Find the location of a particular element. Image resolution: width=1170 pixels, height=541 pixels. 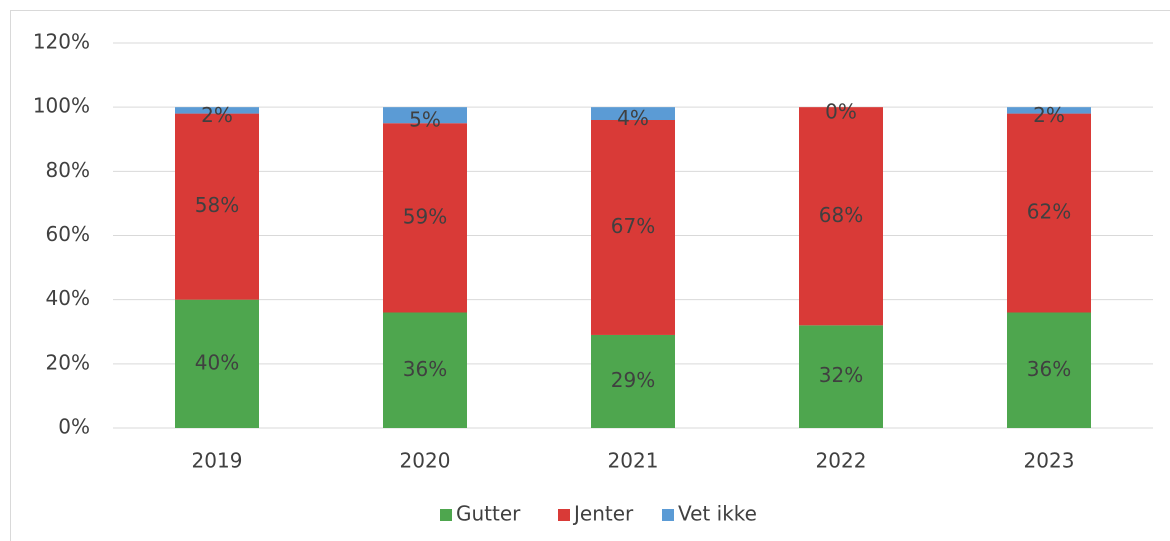

data-label: 59% is located at coordinates (425, 216).